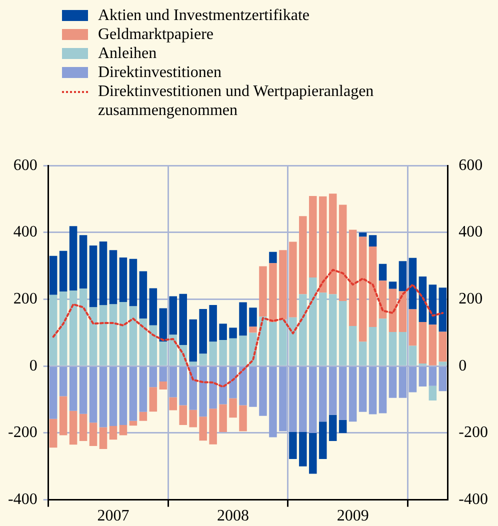  What do you see at coordinates (470, 299) in the screenshot?
I see `y2-tick-label: 200` at bounding box center [470, 299].